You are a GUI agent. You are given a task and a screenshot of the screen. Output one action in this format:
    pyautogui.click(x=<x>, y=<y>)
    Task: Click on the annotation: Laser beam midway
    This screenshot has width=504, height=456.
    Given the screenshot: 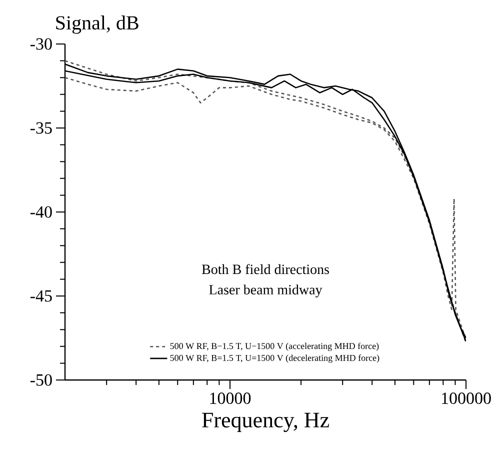 What is the action you would take?
    pyautogui.click(x=265, y=291)
    